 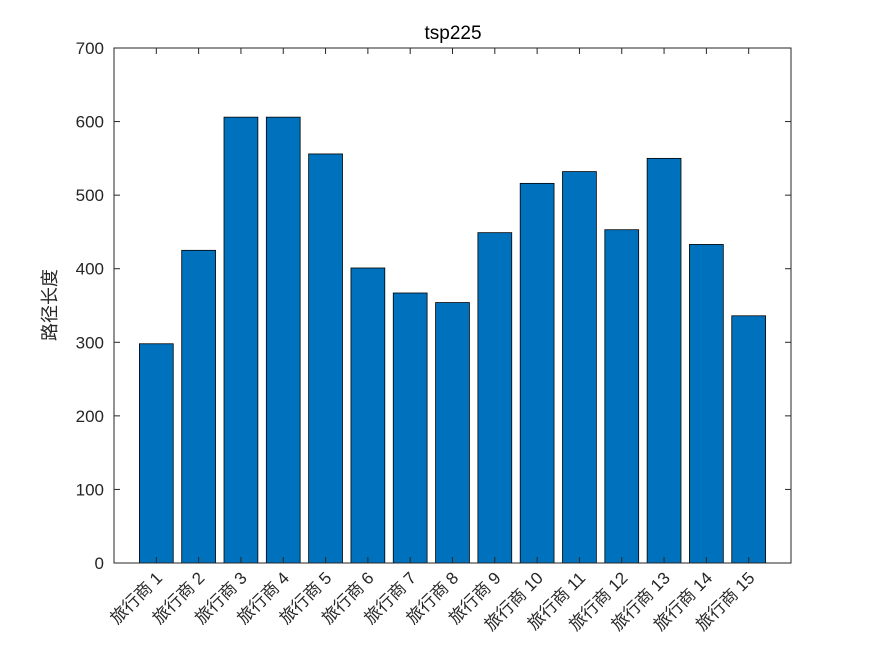 What do you see at coordinates (99, 563) in the screenshot?
I see `y-tick-label-0: 0` at bounding box center [99, 563].